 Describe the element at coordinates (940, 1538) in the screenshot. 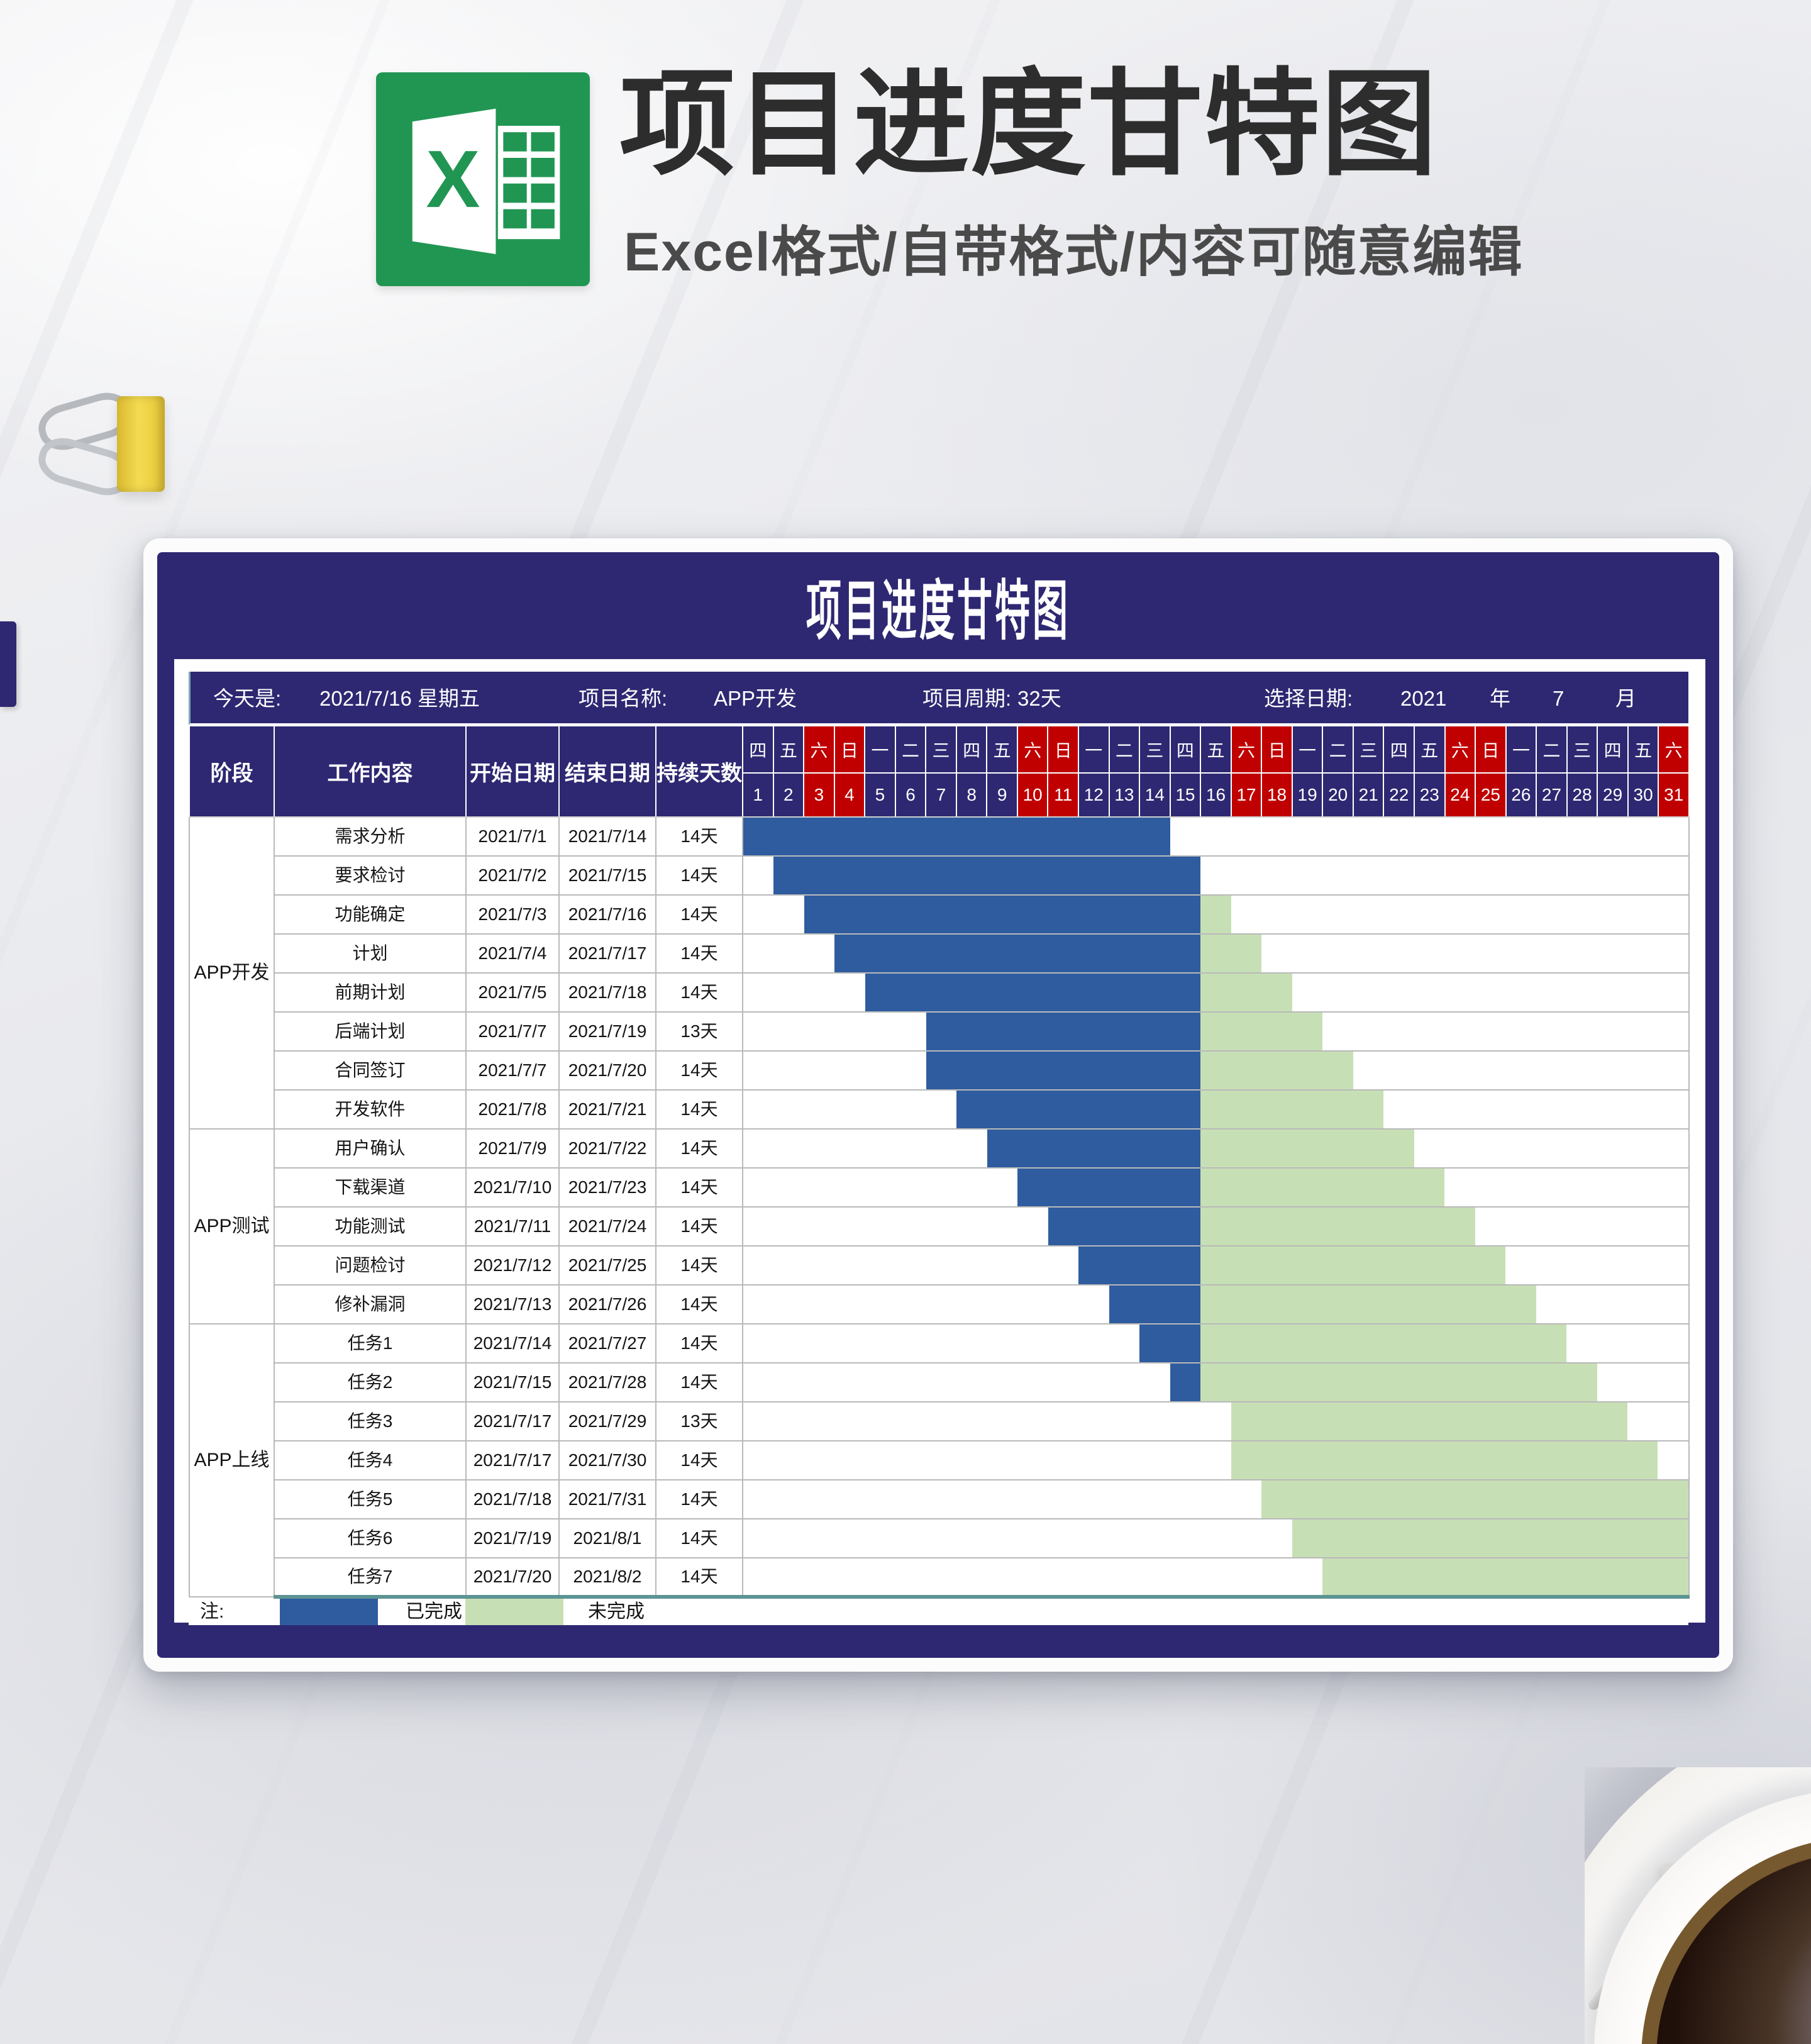

I see `table-row: 任务6 2021/7/19 2021/8/1 14天` at that location.